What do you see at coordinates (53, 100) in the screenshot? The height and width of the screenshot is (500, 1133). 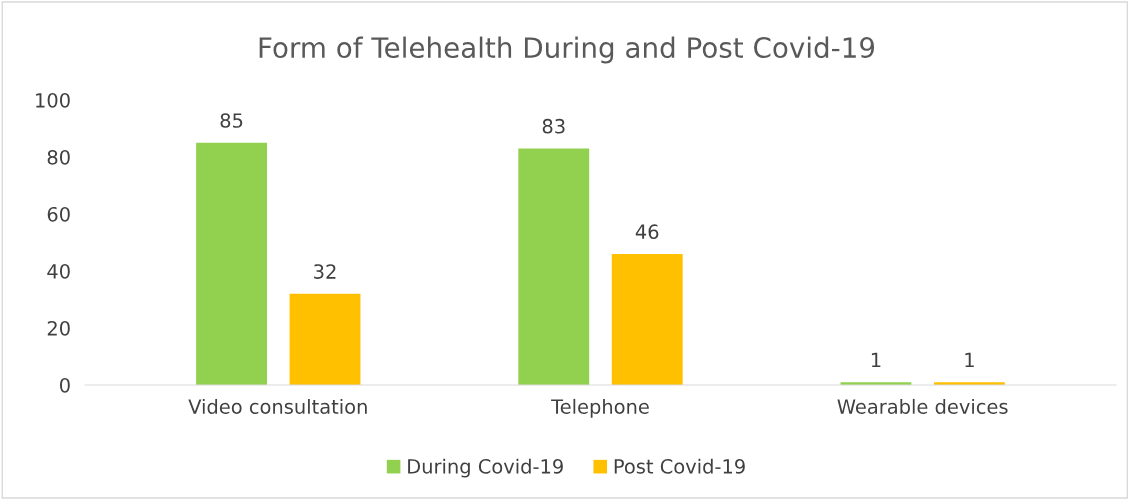 I see `y-tick-label: 100` at bounding box center [53, 100].